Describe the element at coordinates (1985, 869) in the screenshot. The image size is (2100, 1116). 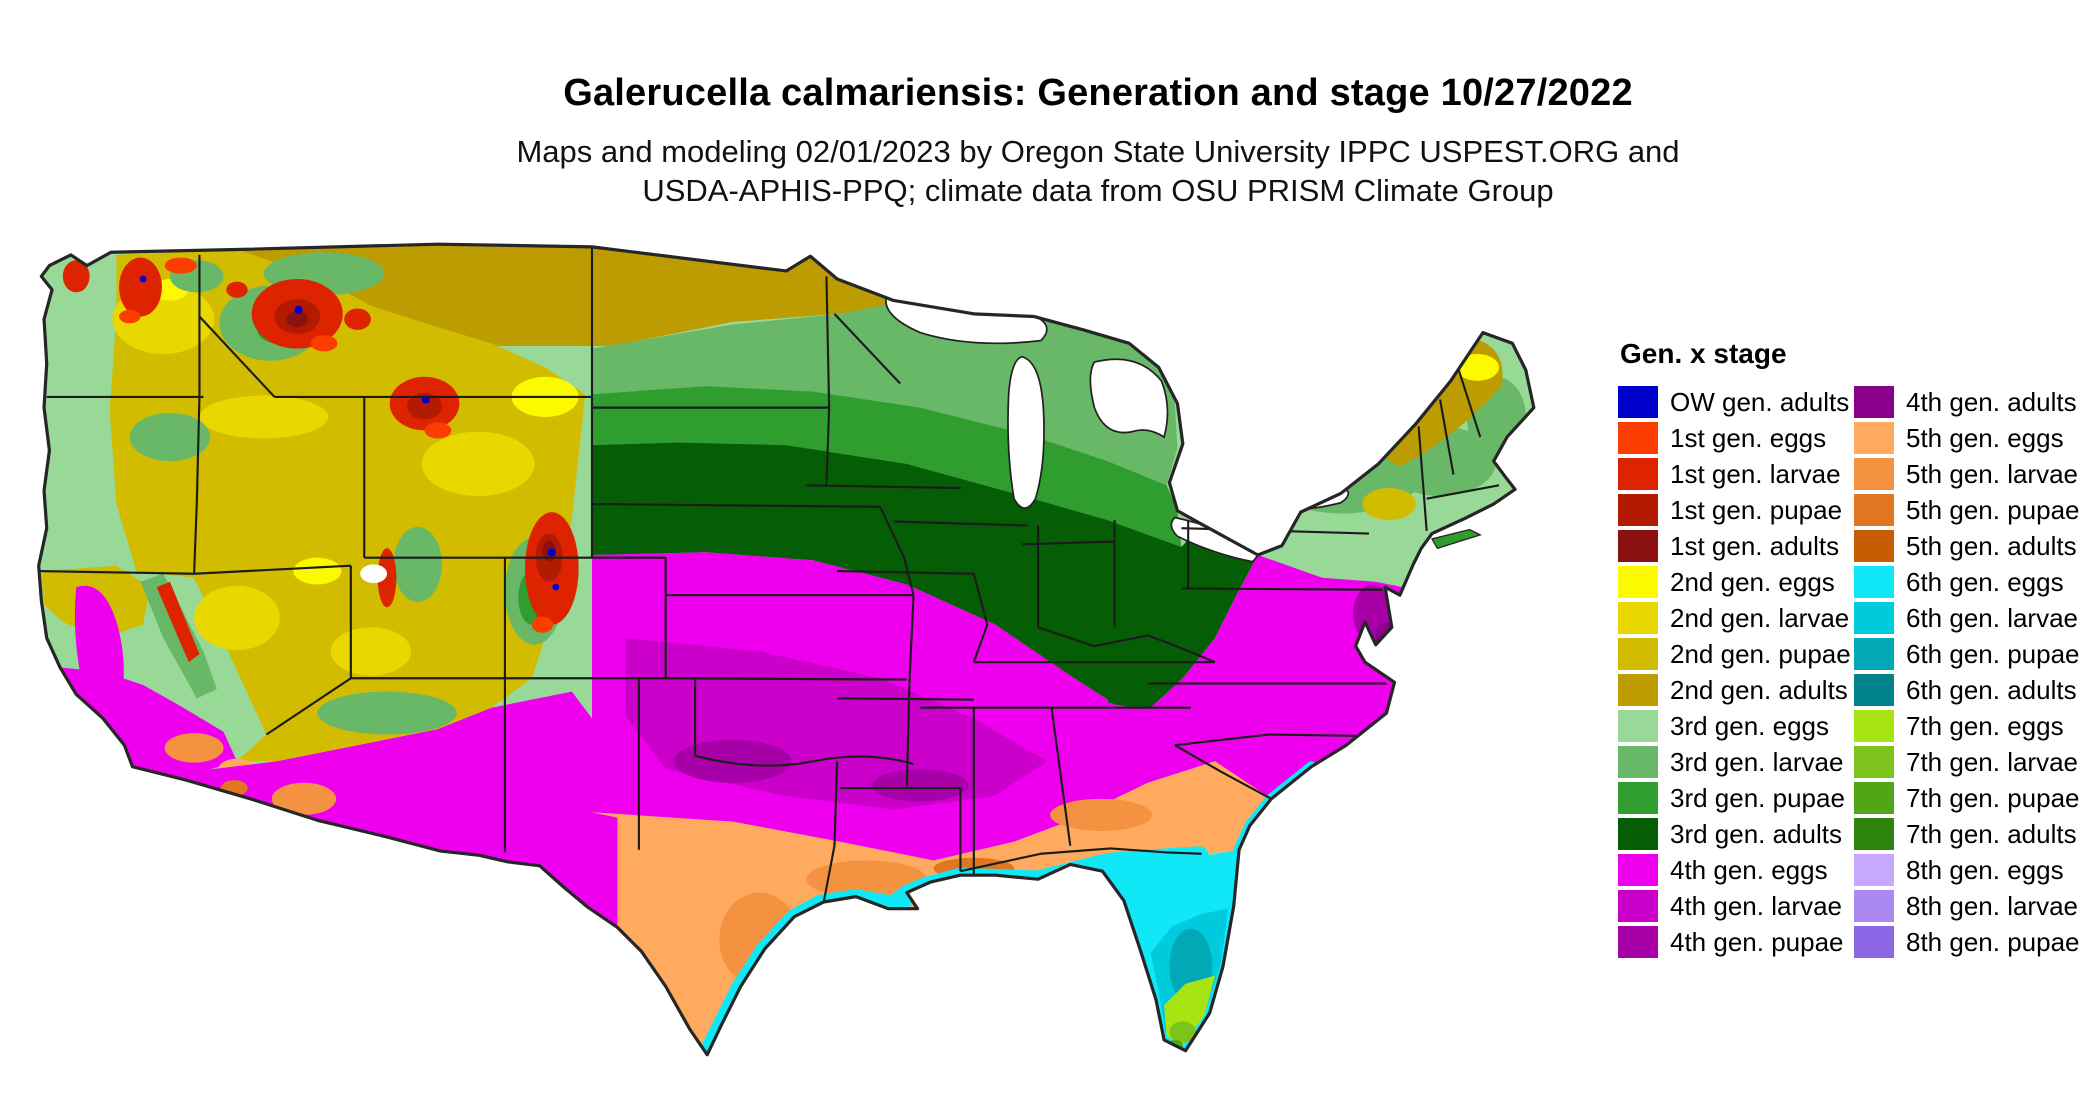
I see `legend-label: 8th gen. eggs` at that location.